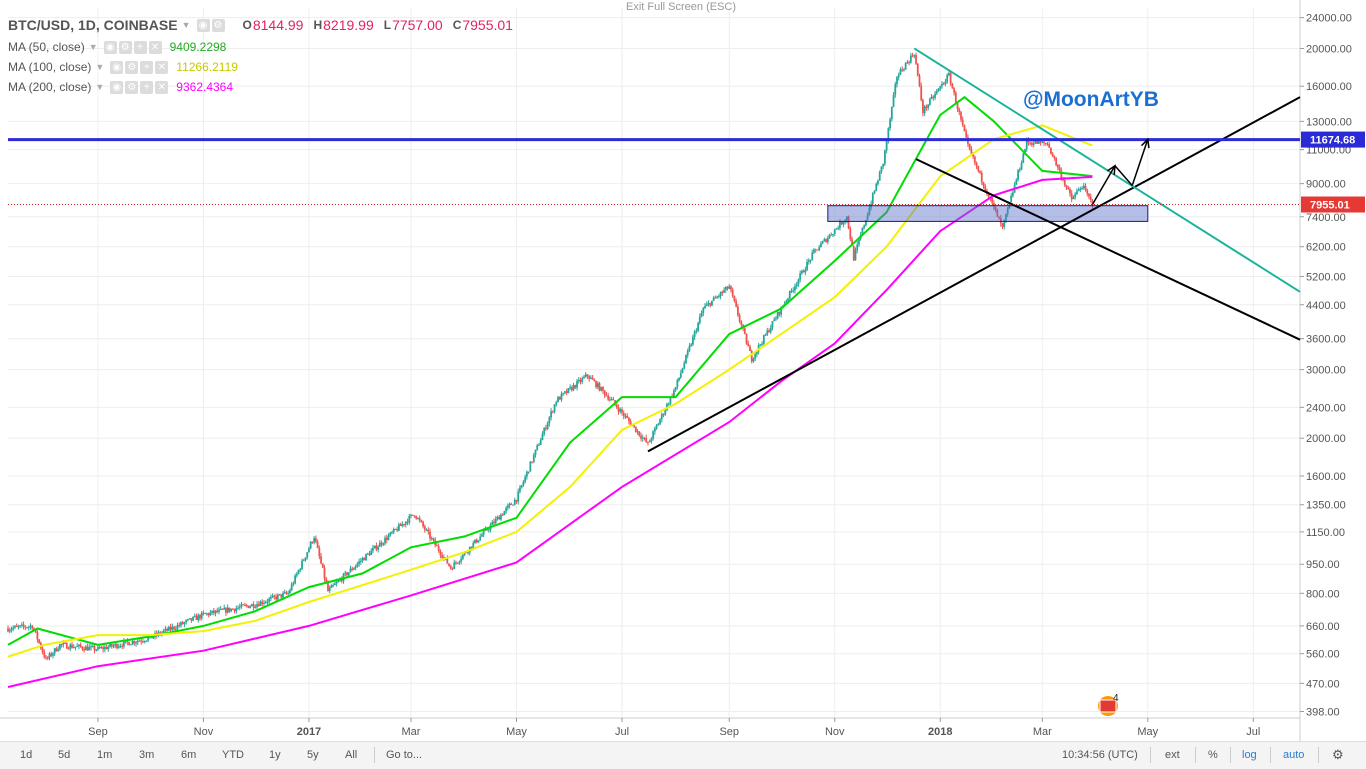 The width and height of the screenshot is (1366, 769). What do you see at coordinates (147, 755) in the screenshot?
I see `range-3m-button: 3m` at bounding box center [147, 755].